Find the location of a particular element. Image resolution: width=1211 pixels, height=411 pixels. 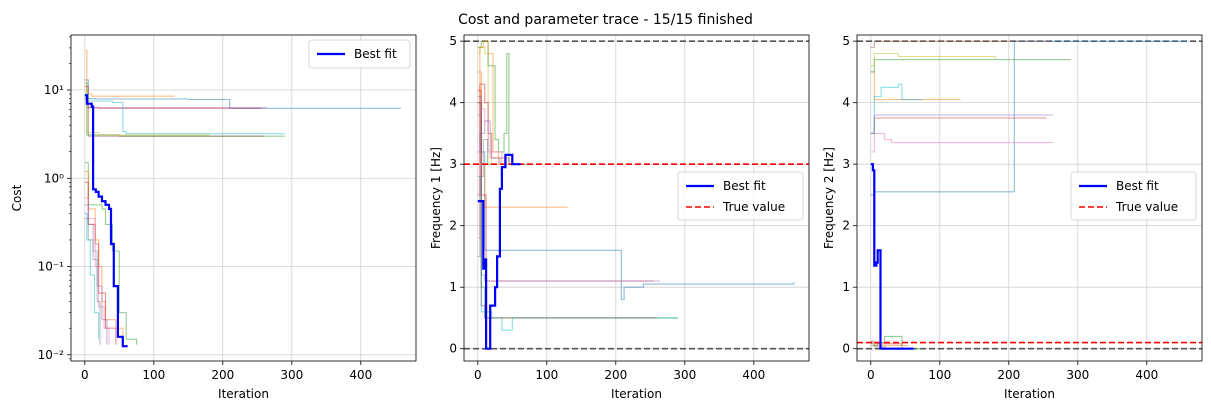

y-axis-label: Cost is located at coordinates (17, 197).